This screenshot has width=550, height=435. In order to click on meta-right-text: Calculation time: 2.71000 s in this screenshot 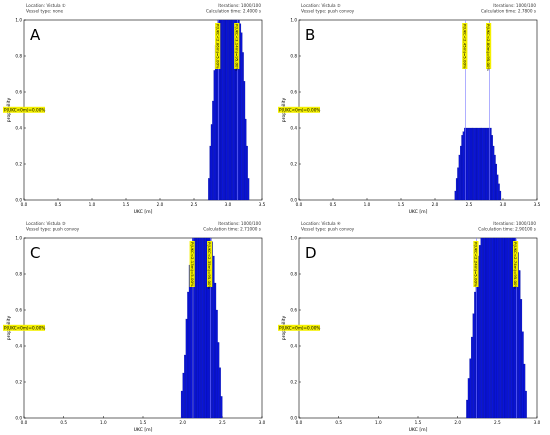, I will do `click(232, 229)`.